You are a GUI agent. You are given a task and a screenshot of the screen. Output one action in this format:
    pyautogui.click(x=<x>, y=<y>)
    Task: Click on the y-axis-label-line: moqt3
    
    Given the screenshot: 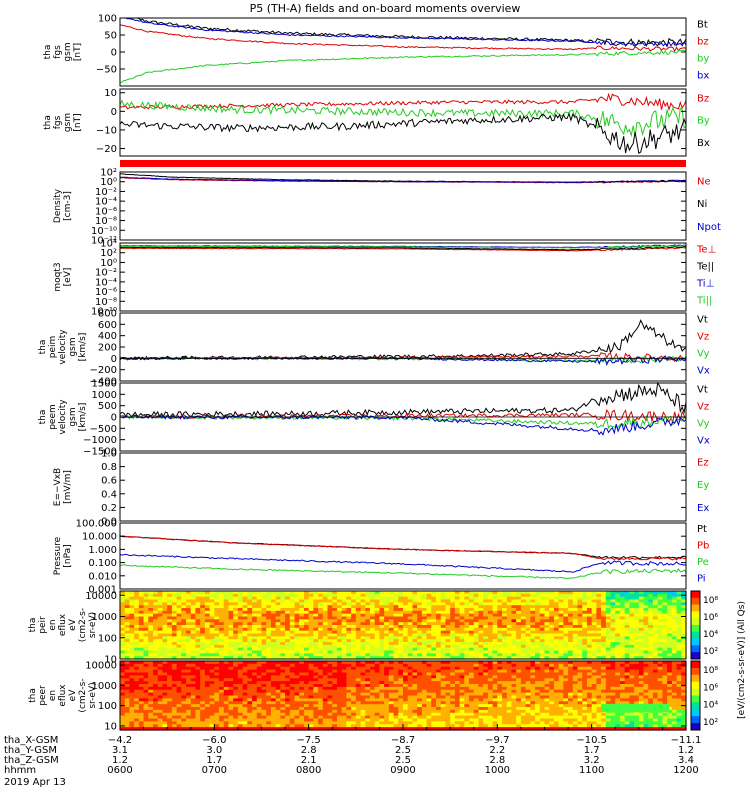 What is the action you would take?
    pyautogui.click(x=58, y=276)
    